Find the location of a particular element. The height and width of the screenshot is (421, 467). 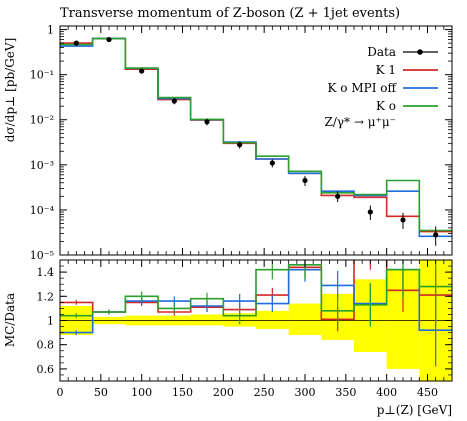

x-tick-label: 150 is located at coordinates (182, 392).